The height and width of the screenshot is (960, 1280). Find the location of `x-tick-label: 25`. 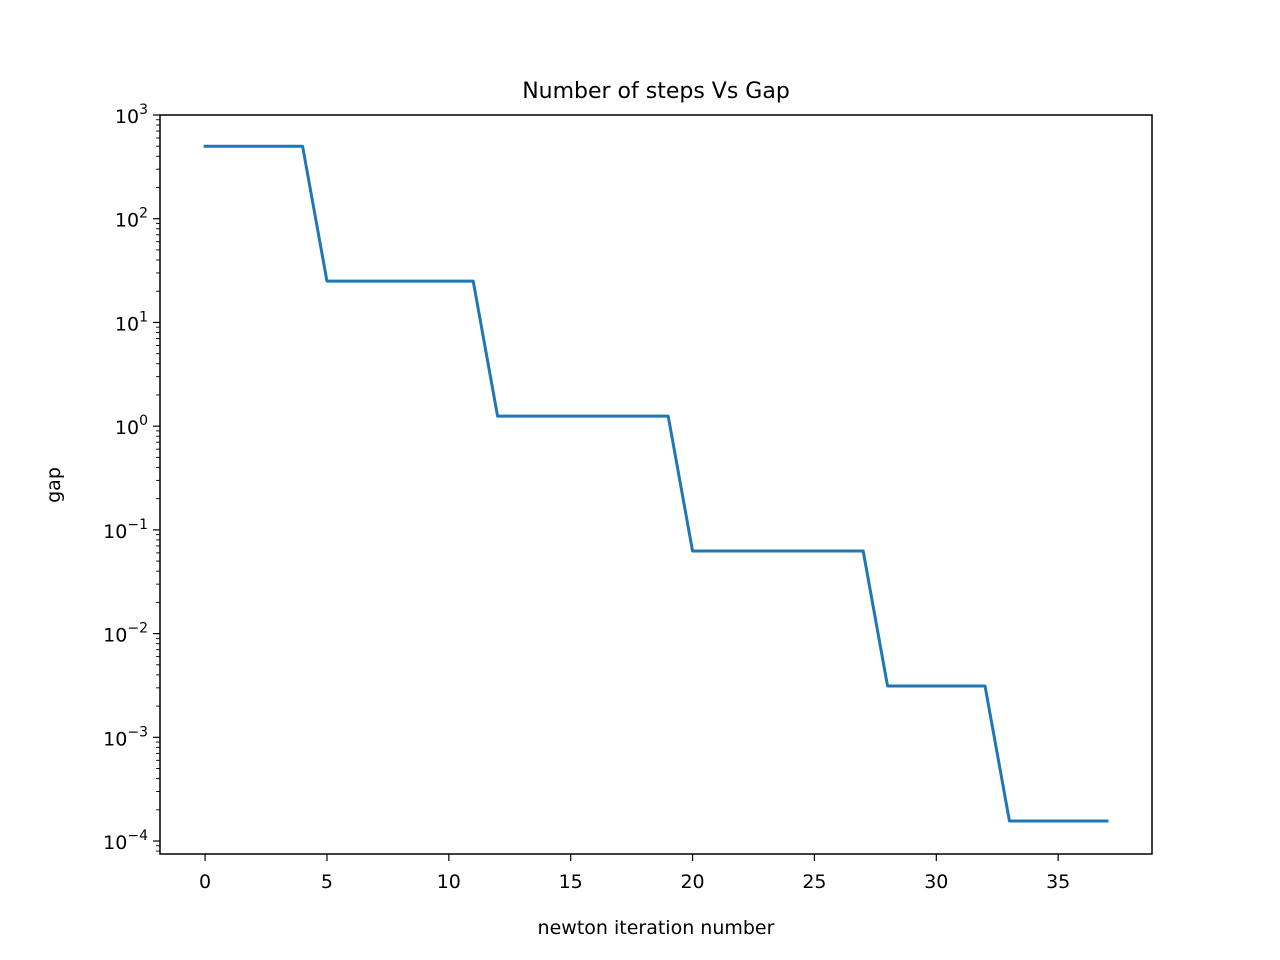

x-tick-label: 25 is located at coordinates (814, 882).